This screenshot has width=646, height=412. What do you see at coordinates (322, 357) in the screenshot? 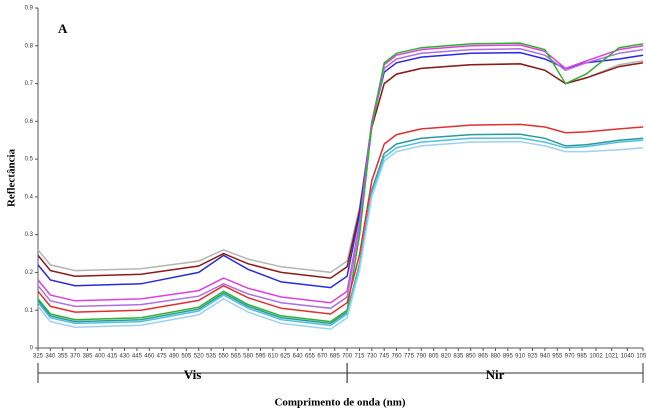
I see `x-tick-label: 670` at bounding box center [322, 357].